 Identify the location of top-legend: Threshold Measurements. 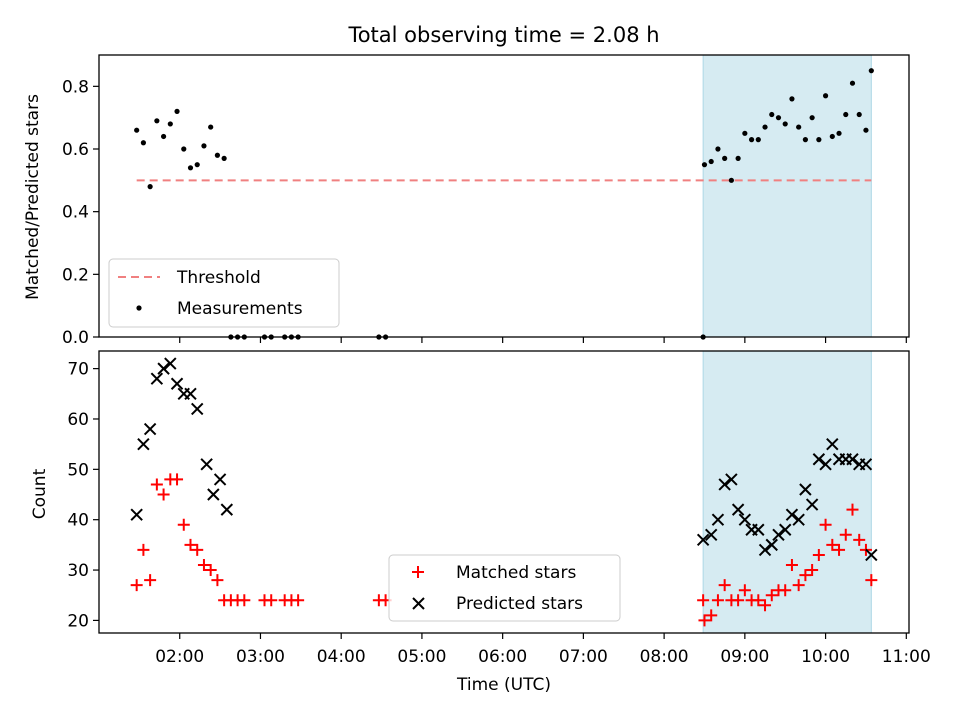
(224, 293).